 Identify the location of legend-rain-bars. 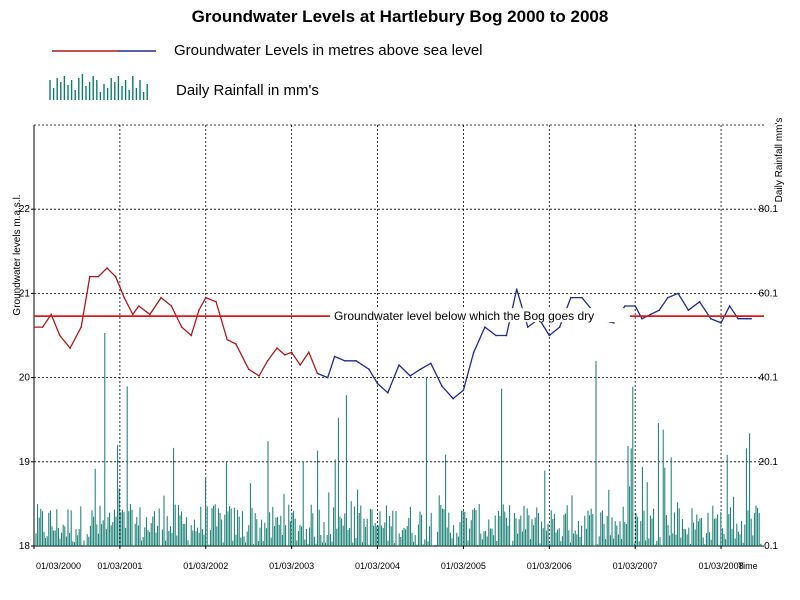
(98, 87).